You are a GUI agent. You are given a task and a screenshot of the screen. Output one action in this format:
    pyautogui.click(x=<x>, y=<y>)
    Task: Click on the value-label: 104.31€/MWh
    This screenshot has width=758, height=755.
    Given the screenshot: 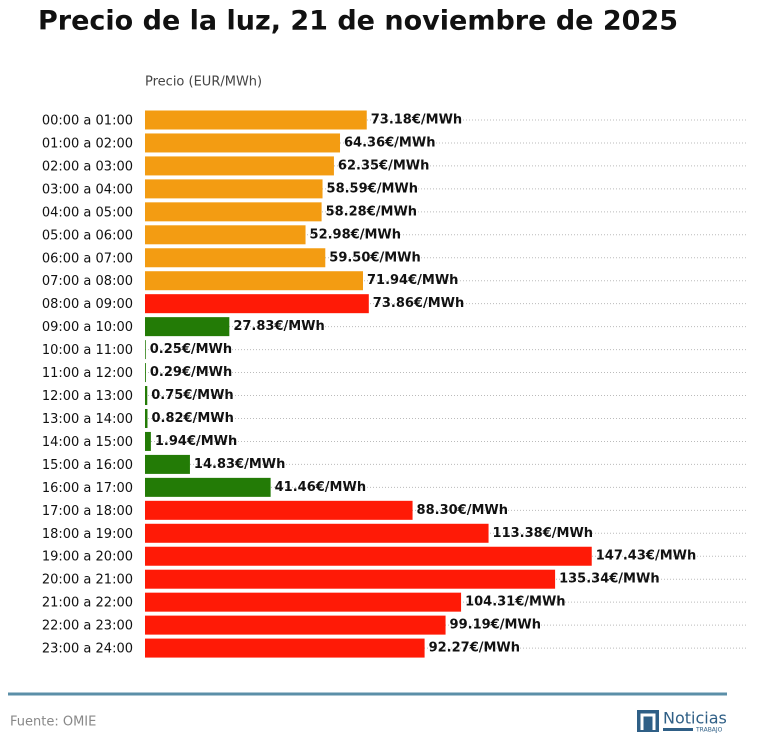 What is the action you would take?
    pyautogui.click(x=515, y=602)
    